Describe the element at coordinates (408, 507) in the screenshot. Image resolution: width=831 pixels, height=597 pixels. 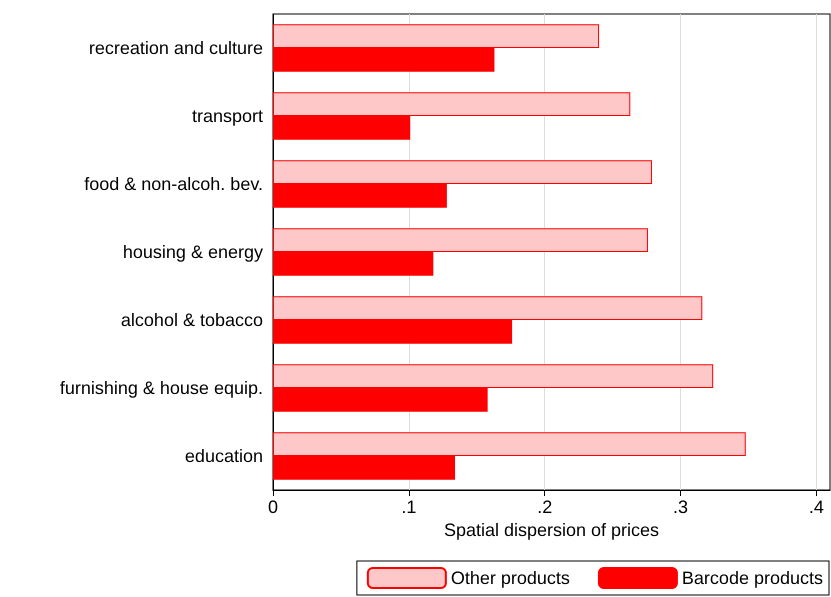
I see `x-tick-label: .1` at that location.